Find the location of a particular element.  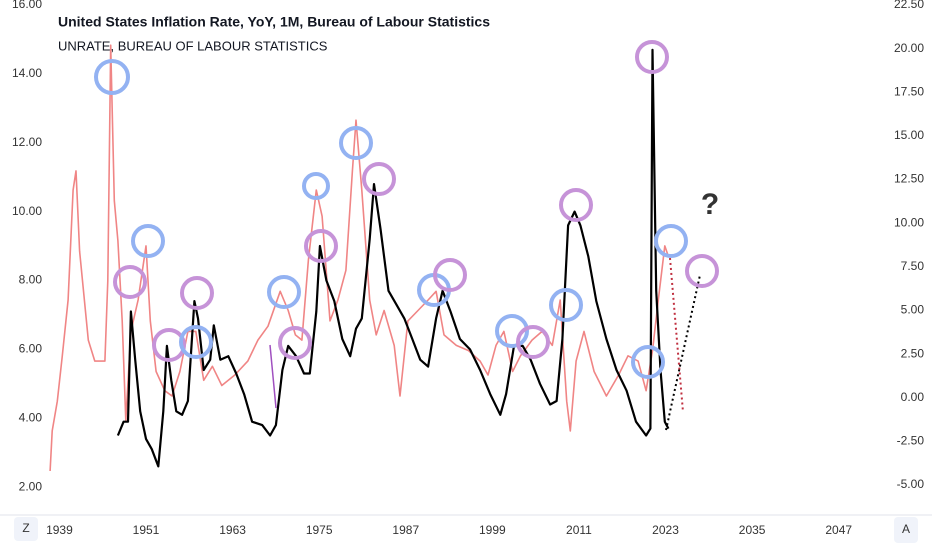

y2-tick-label: 0.00 is located at coordinates (913, 397).